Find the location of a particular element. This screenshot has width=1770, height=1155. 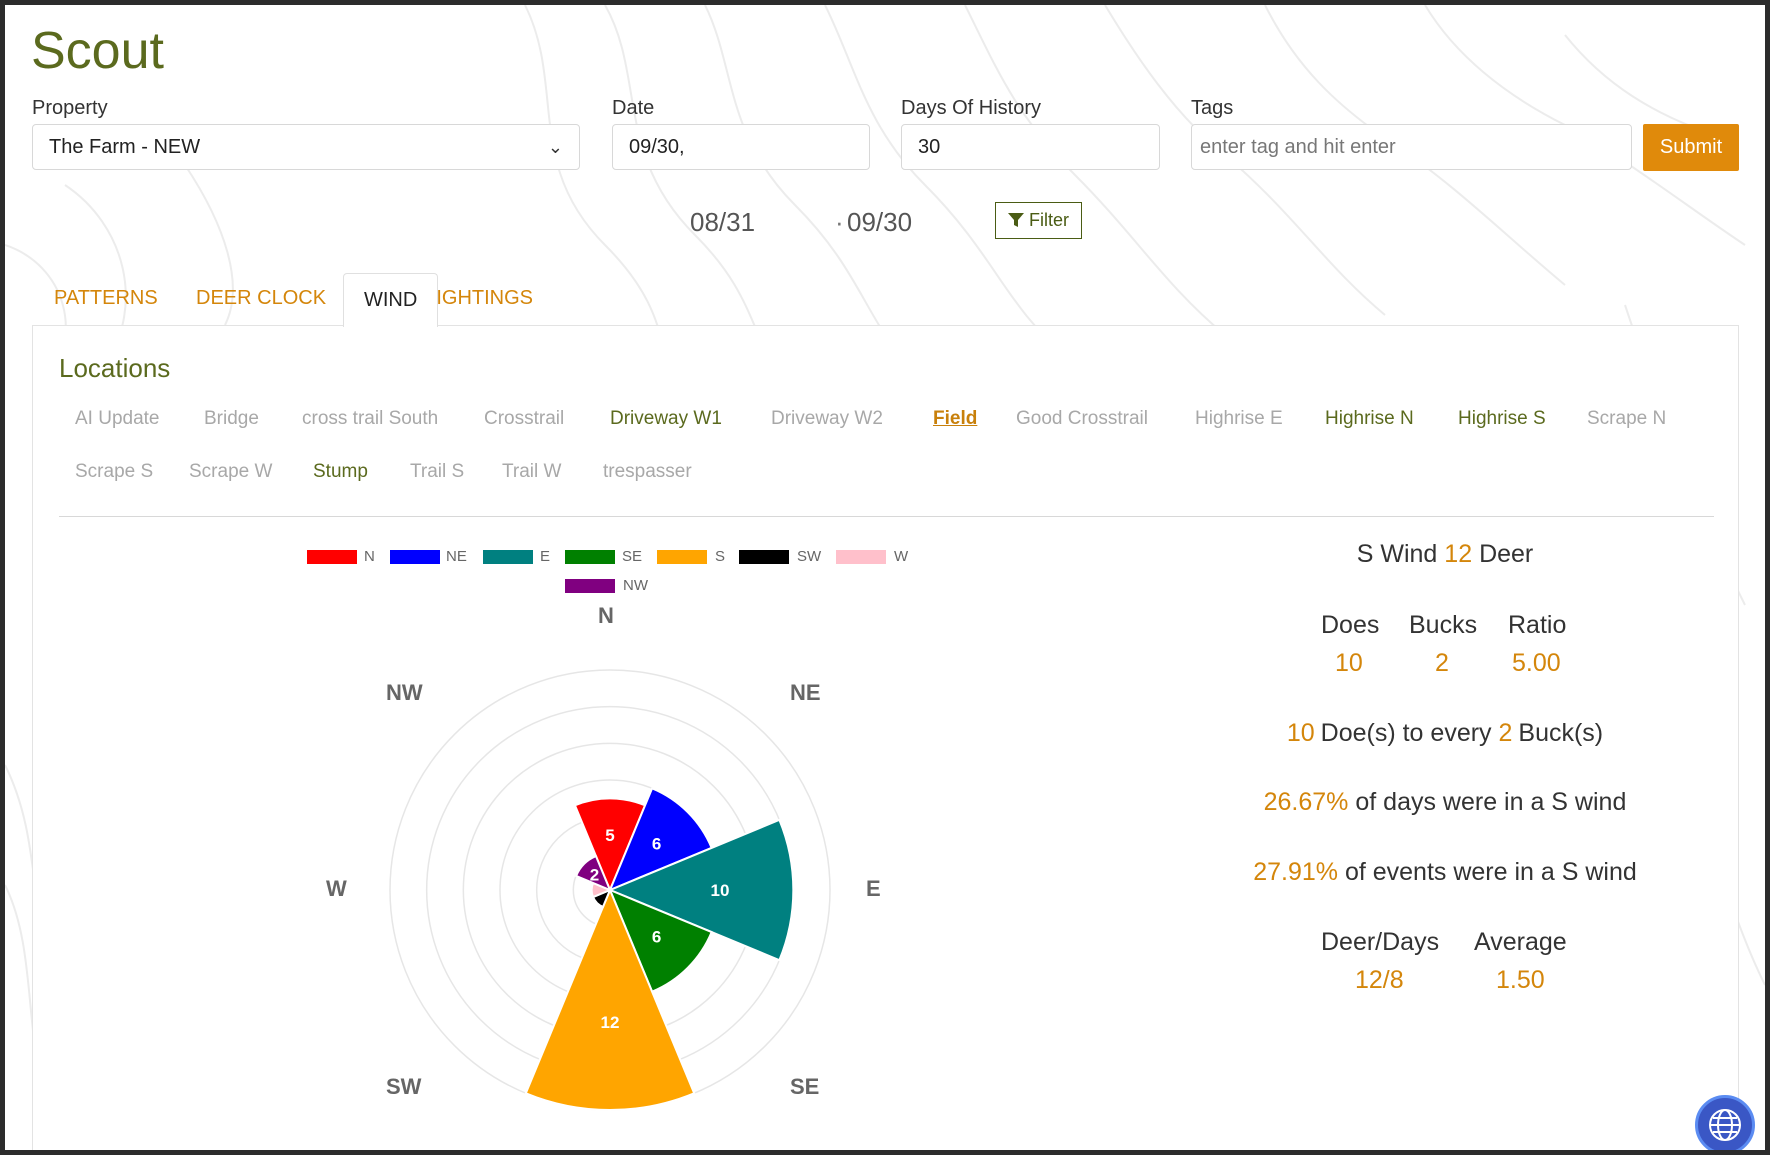

wedge-label-nw: 2 is located at coordinates (594, 874).